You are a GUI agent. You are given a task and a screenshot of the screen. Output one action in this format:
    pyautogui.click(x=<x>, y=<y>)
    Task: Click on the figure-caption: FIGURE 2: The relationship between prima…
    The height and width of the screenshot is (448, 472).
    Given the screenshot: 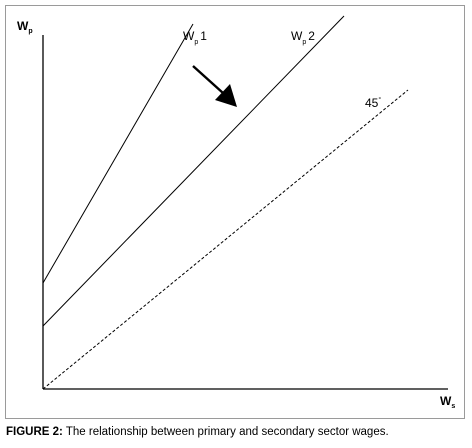 What is the action you would take?
    pyautogui.click(x=197, y=432)
    